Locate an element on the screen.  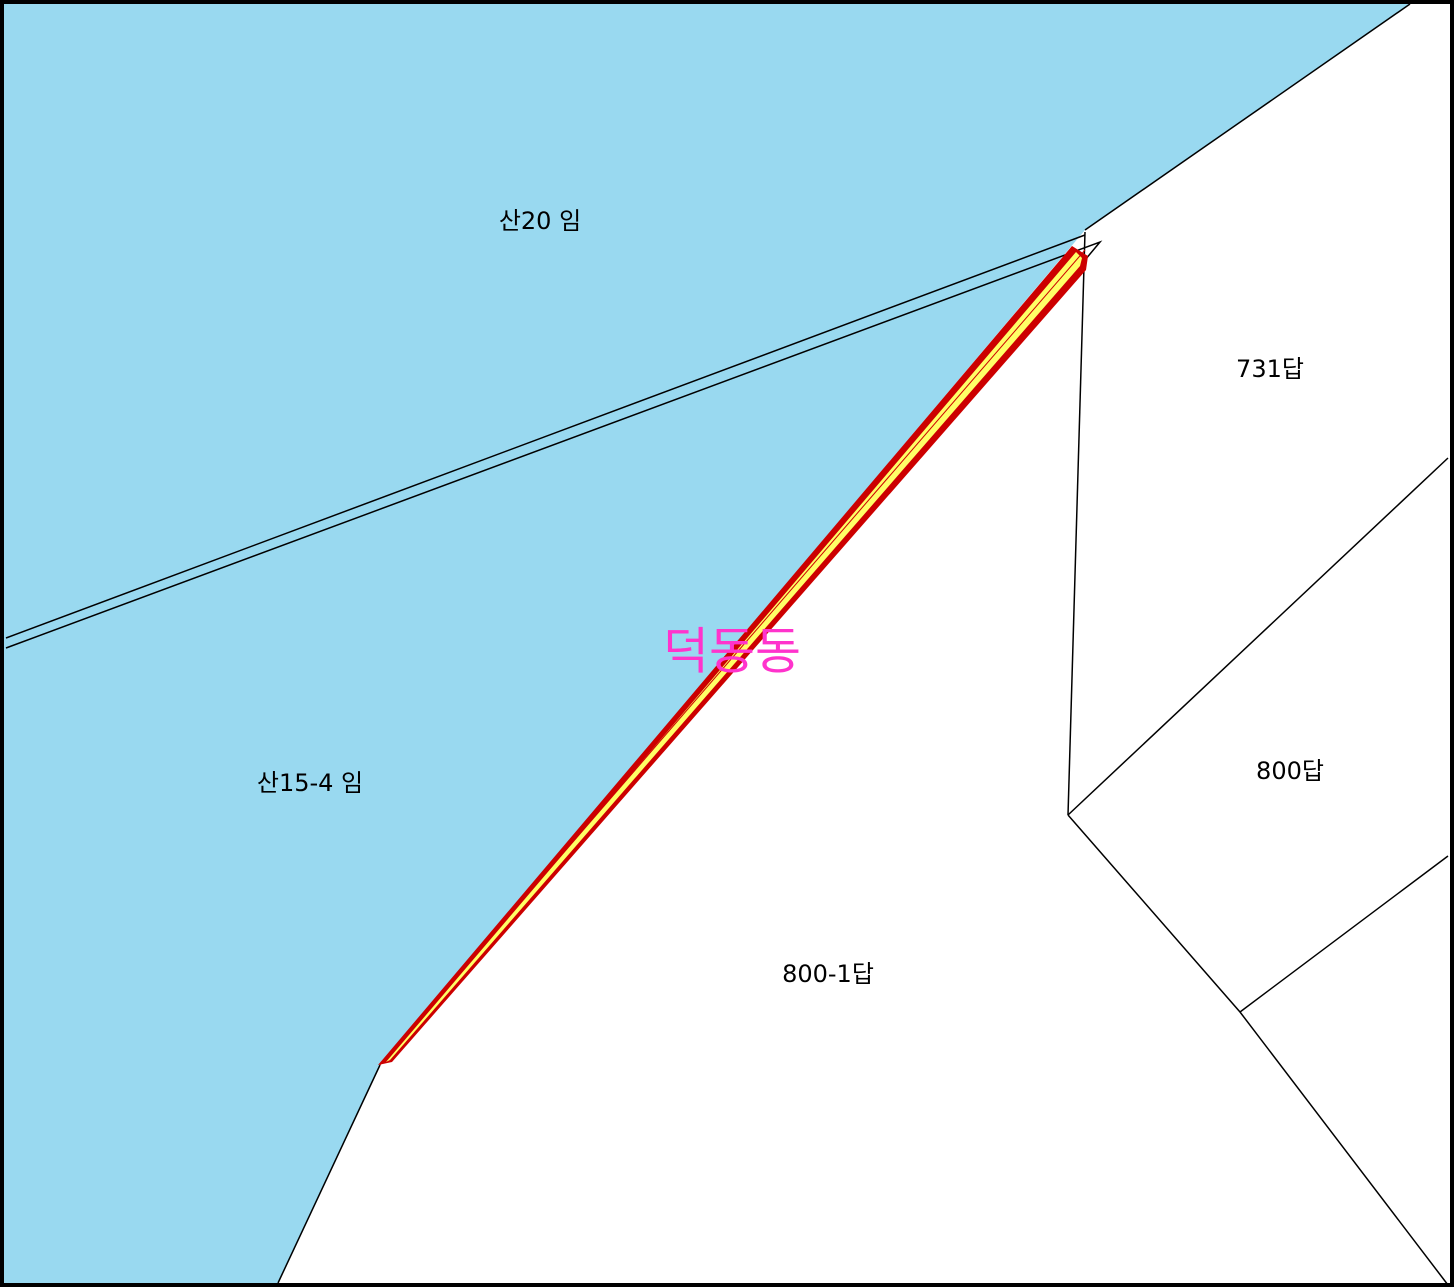
parcel-label: 800-1답 is located at coordinates (828, 974).